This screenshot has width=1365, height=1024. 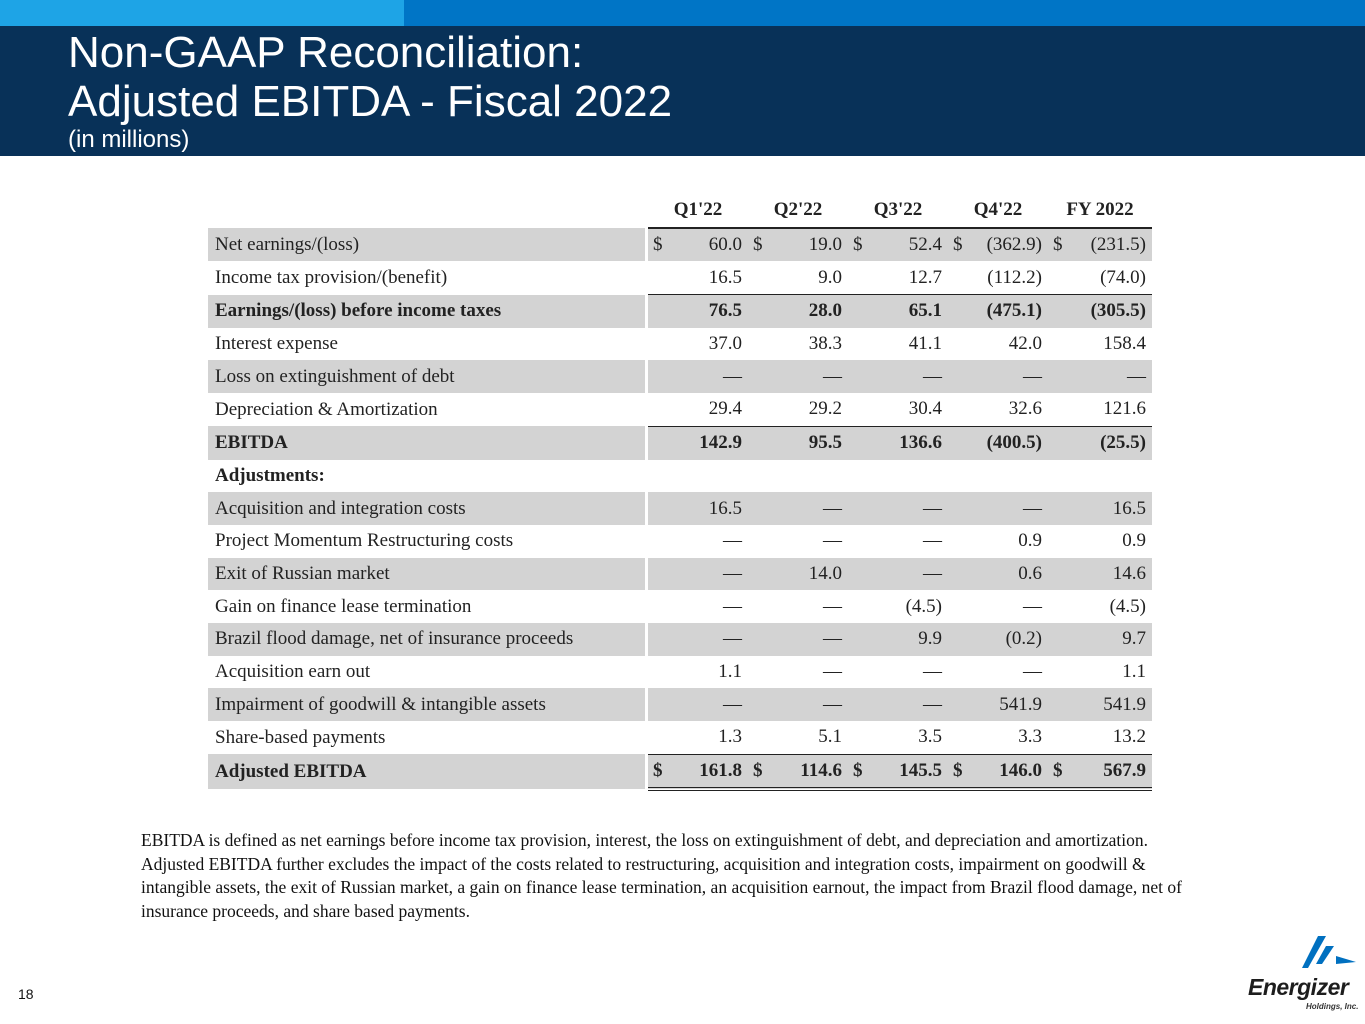 What do you see at coordinates (830, 737) in the screenshot?
I see `value-cell: 5.1` at bounding box center [830, 737].